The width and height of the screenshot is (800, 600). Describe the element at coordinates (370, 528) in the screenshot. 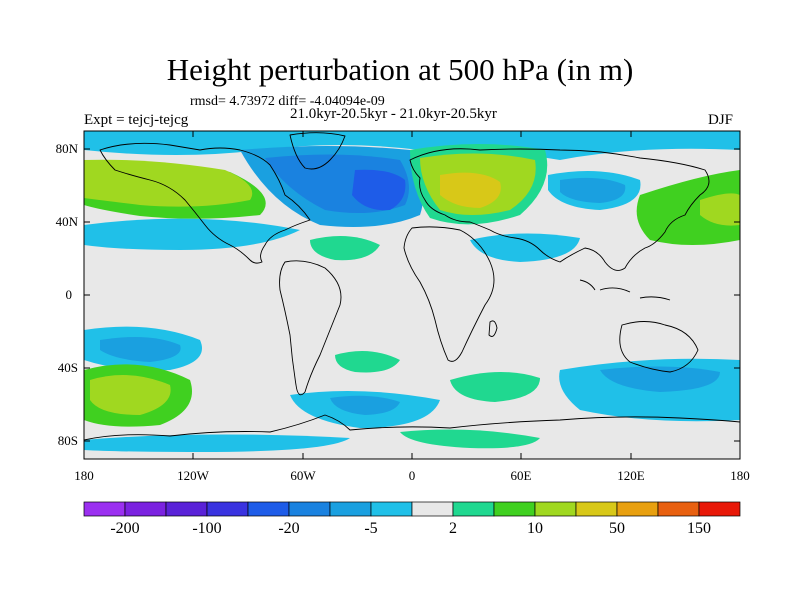

I see `colorbar-label: -5` at that location.